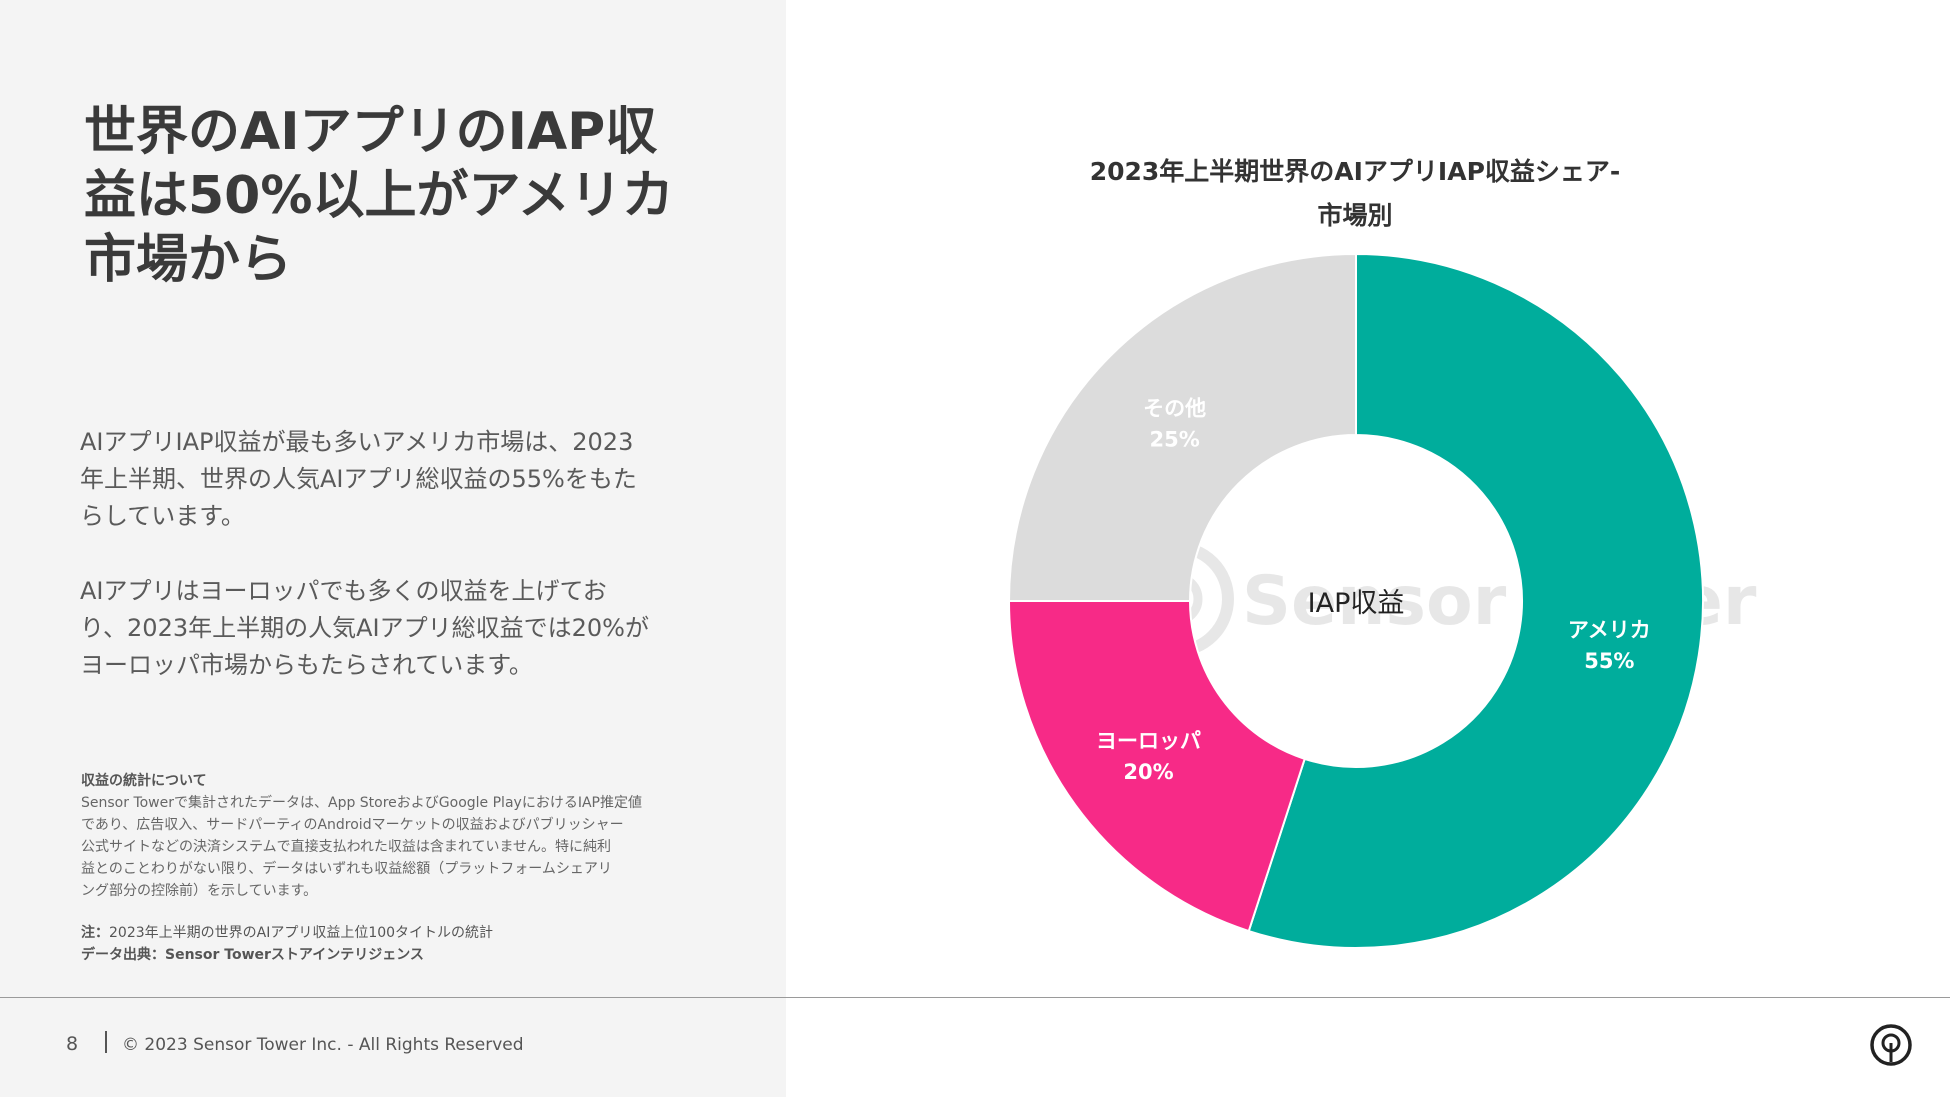  Describe the element at coordinates (1148, 741) in the screenshot. I see `slice-label: ヨーロッパ` at that location.